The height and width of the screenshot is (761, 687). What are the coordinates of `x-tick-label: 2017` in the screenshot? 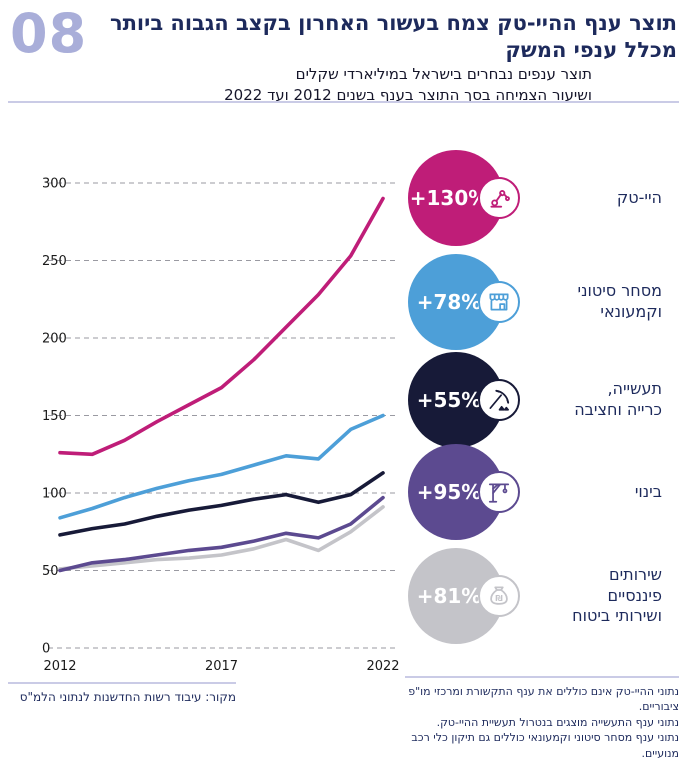 It's located at (221, 666).